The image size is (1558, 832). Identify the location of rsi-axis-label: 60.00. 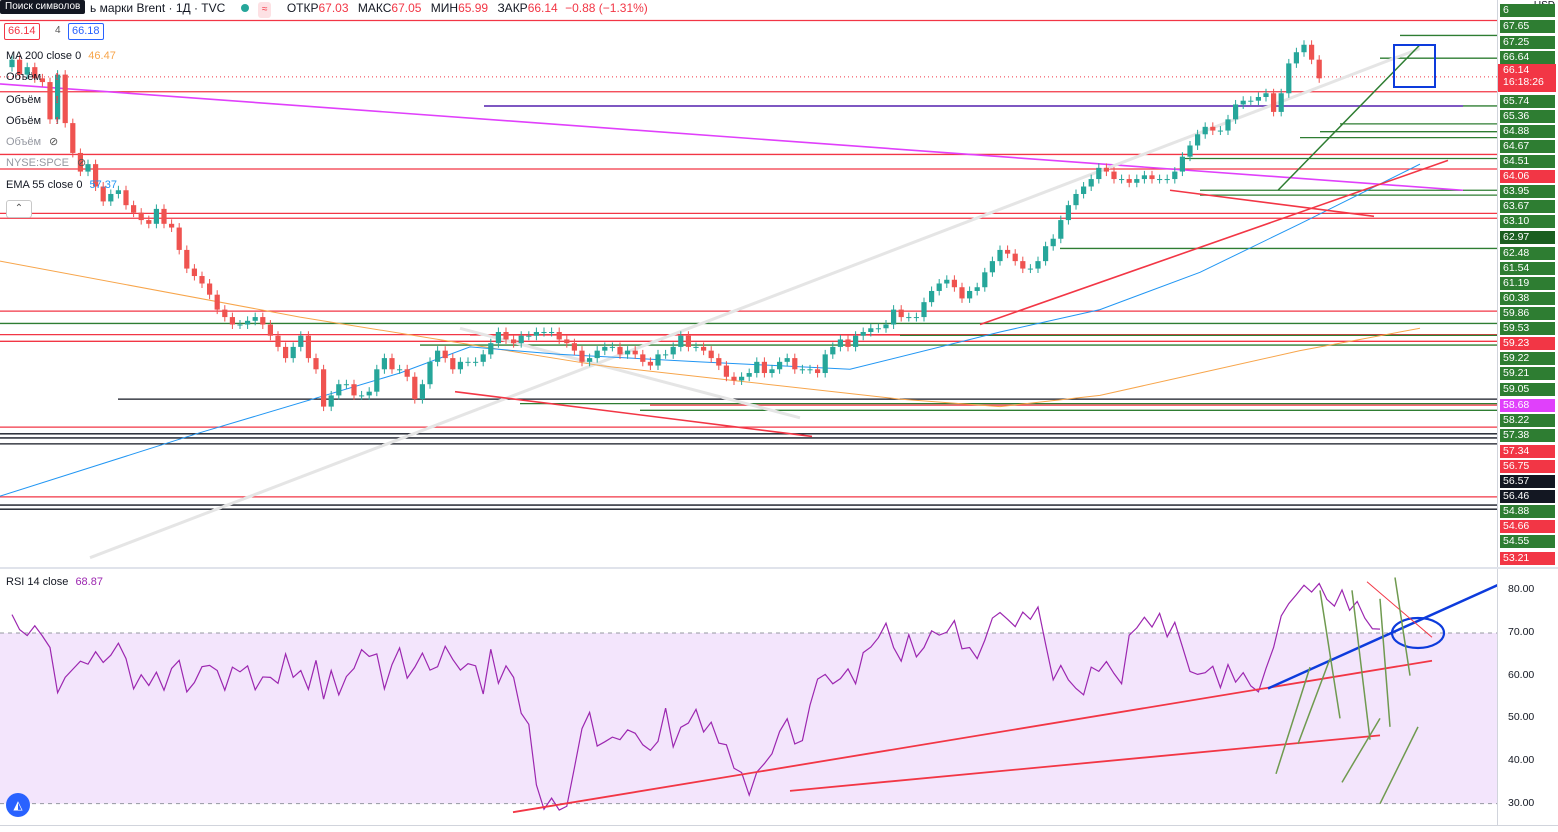
(1521, 674).